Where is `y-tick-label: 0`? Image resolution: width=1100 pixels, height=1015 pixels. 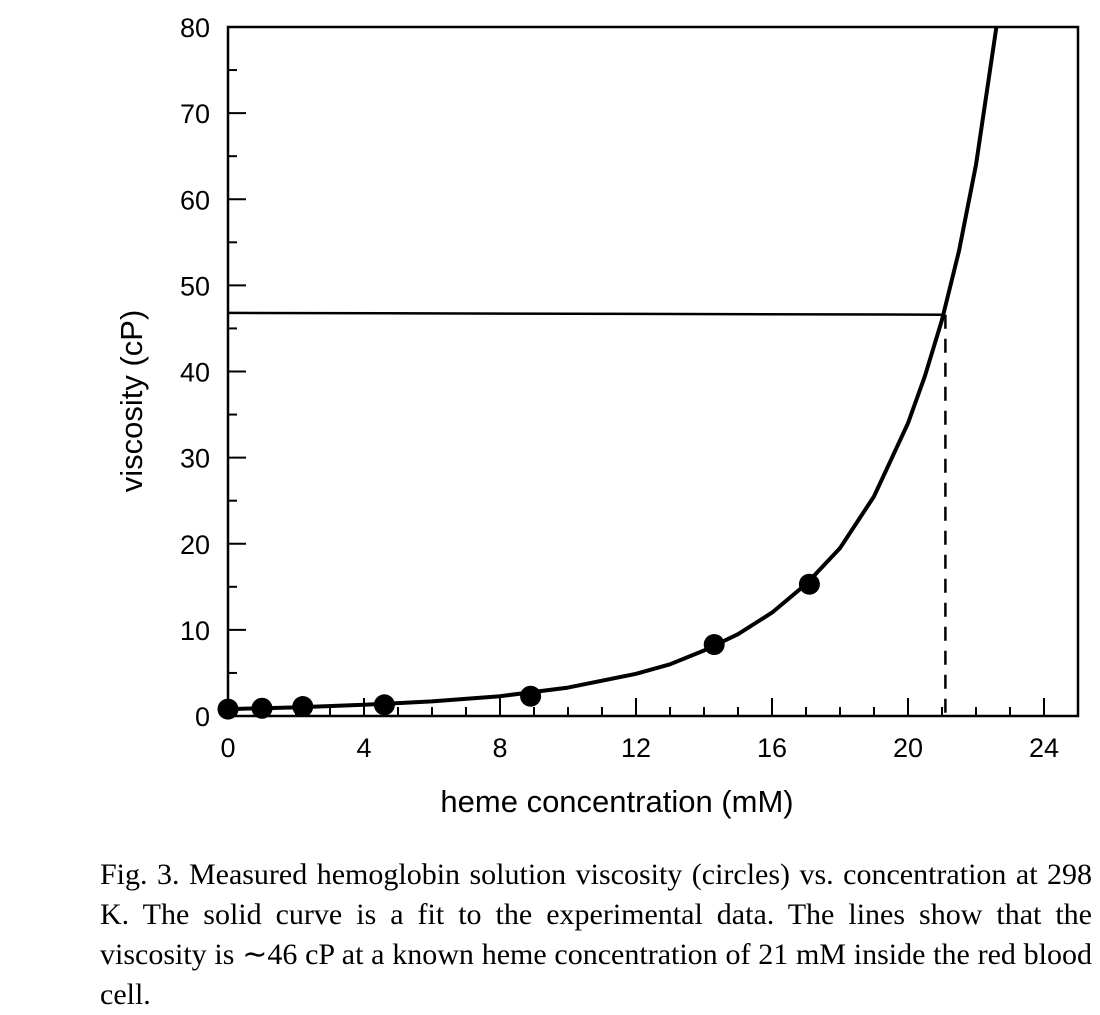
y-tick-label: 0 is located at coordinates (202, 717).